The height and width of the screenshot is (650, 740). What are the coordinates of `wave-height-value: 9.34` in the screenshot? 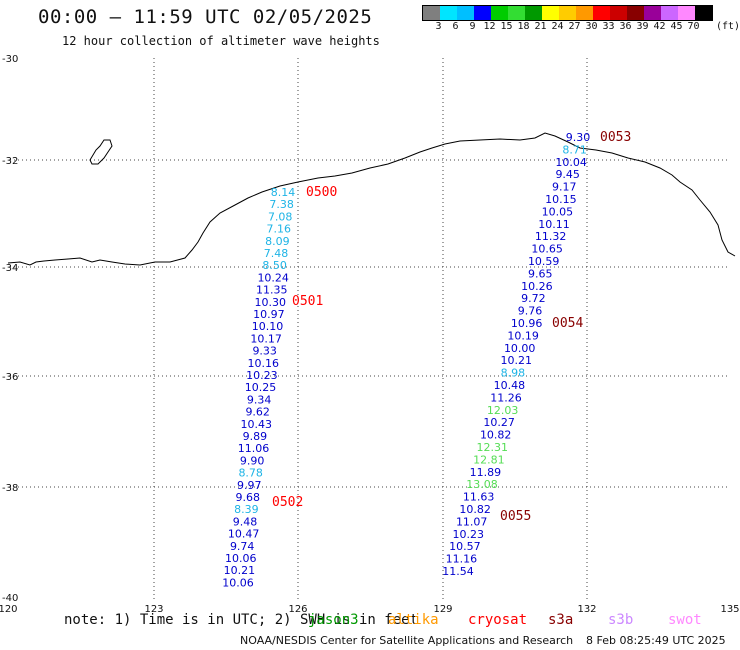 It's located at (259, 399).